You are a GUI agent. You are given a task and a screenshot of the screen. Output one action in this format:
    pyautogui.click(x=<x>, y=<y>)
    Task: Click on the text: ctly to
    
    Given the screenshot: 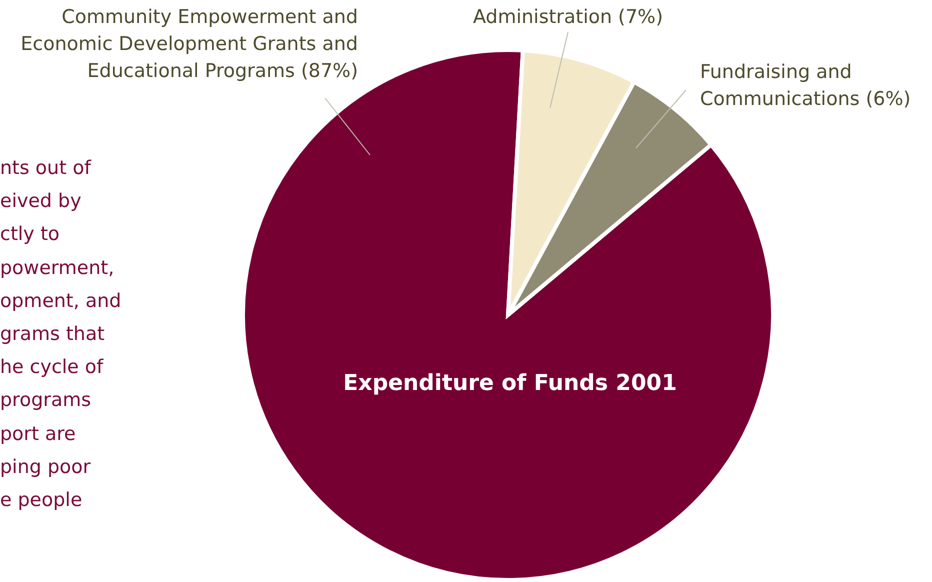 What is the action you would take?
    pyautogui.click(x=30, y=235)
    